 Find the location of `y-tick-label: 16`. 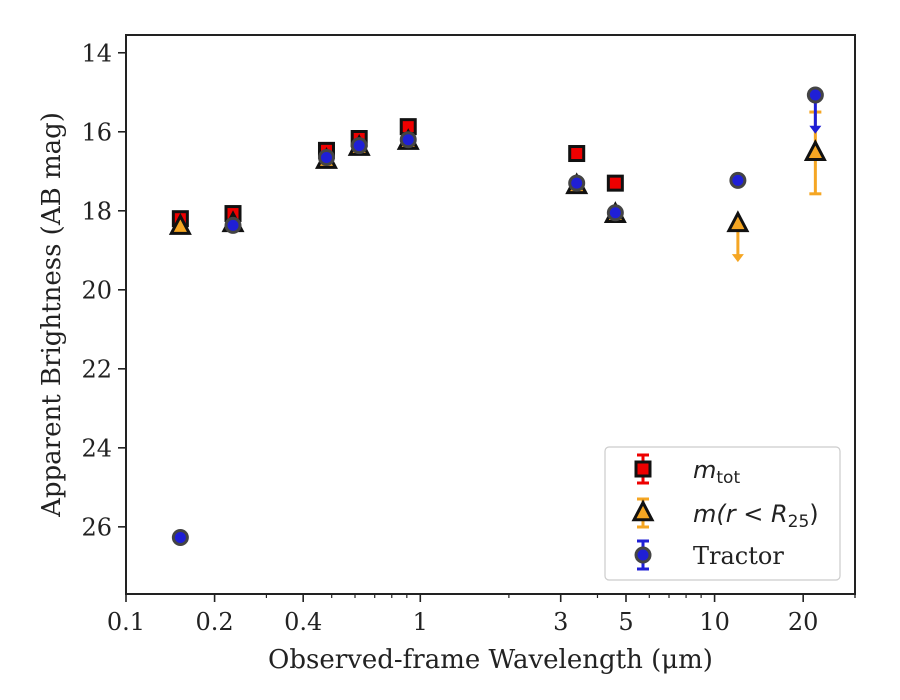

y-tick-label: 16 is located at coordinates (96, 132).